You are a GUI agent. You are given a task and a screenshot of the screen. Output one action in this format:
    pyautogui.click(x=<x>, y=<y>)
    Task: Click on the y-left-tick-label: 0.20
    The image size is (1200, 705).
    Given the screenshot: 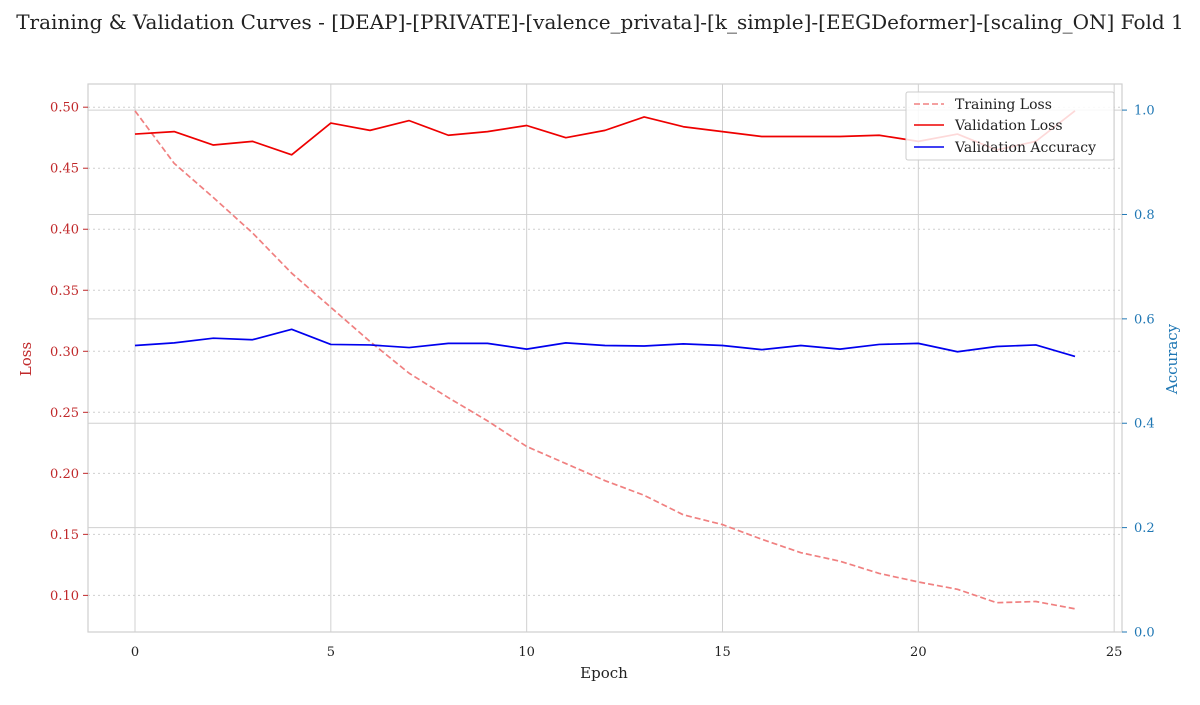 What is the action you would take?
    pyautogui.click(x=64, y=474)
    